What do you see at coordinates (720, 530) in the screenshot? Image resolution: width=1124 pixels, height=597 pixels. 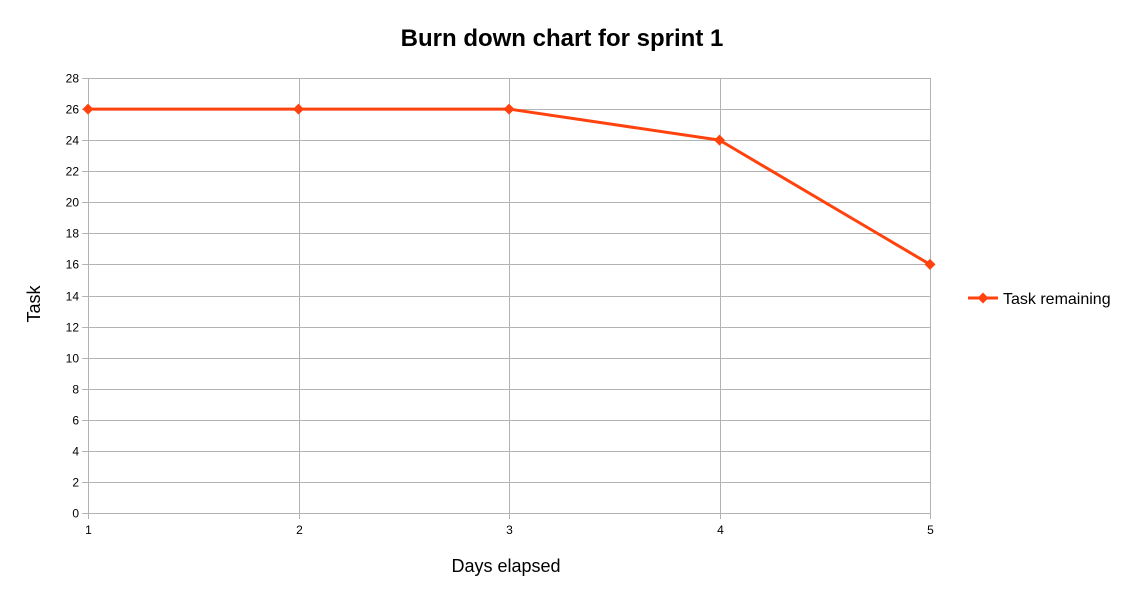 I see `x-tick-label: 4` at bounding box center [720, 530].